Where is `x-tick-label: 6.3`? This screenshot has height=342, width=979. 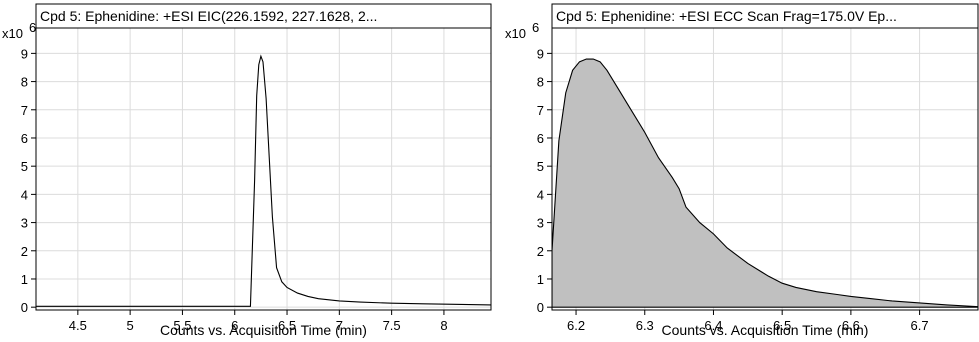 x-tick-label: 6.3 is located at coordinates (645, 325).